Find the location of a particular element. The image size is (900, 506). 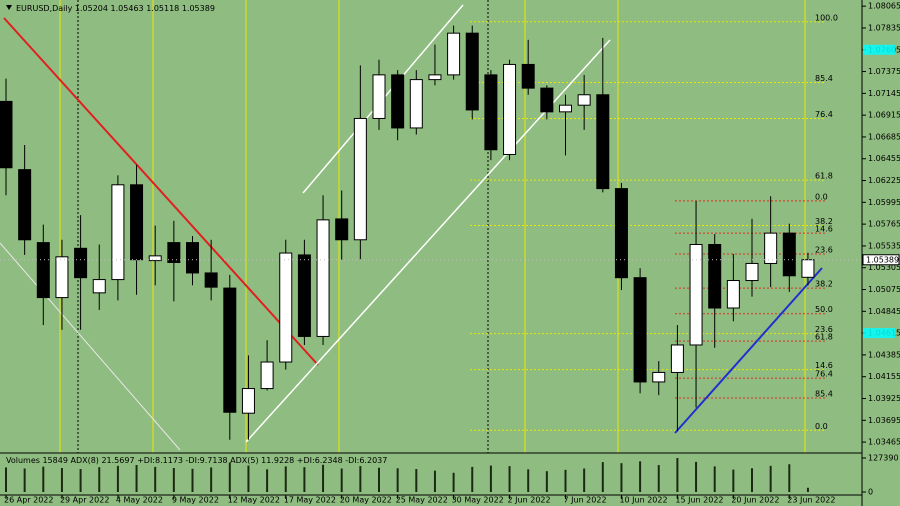

fib-label: 100.0 is located at coordinates (826, 17).